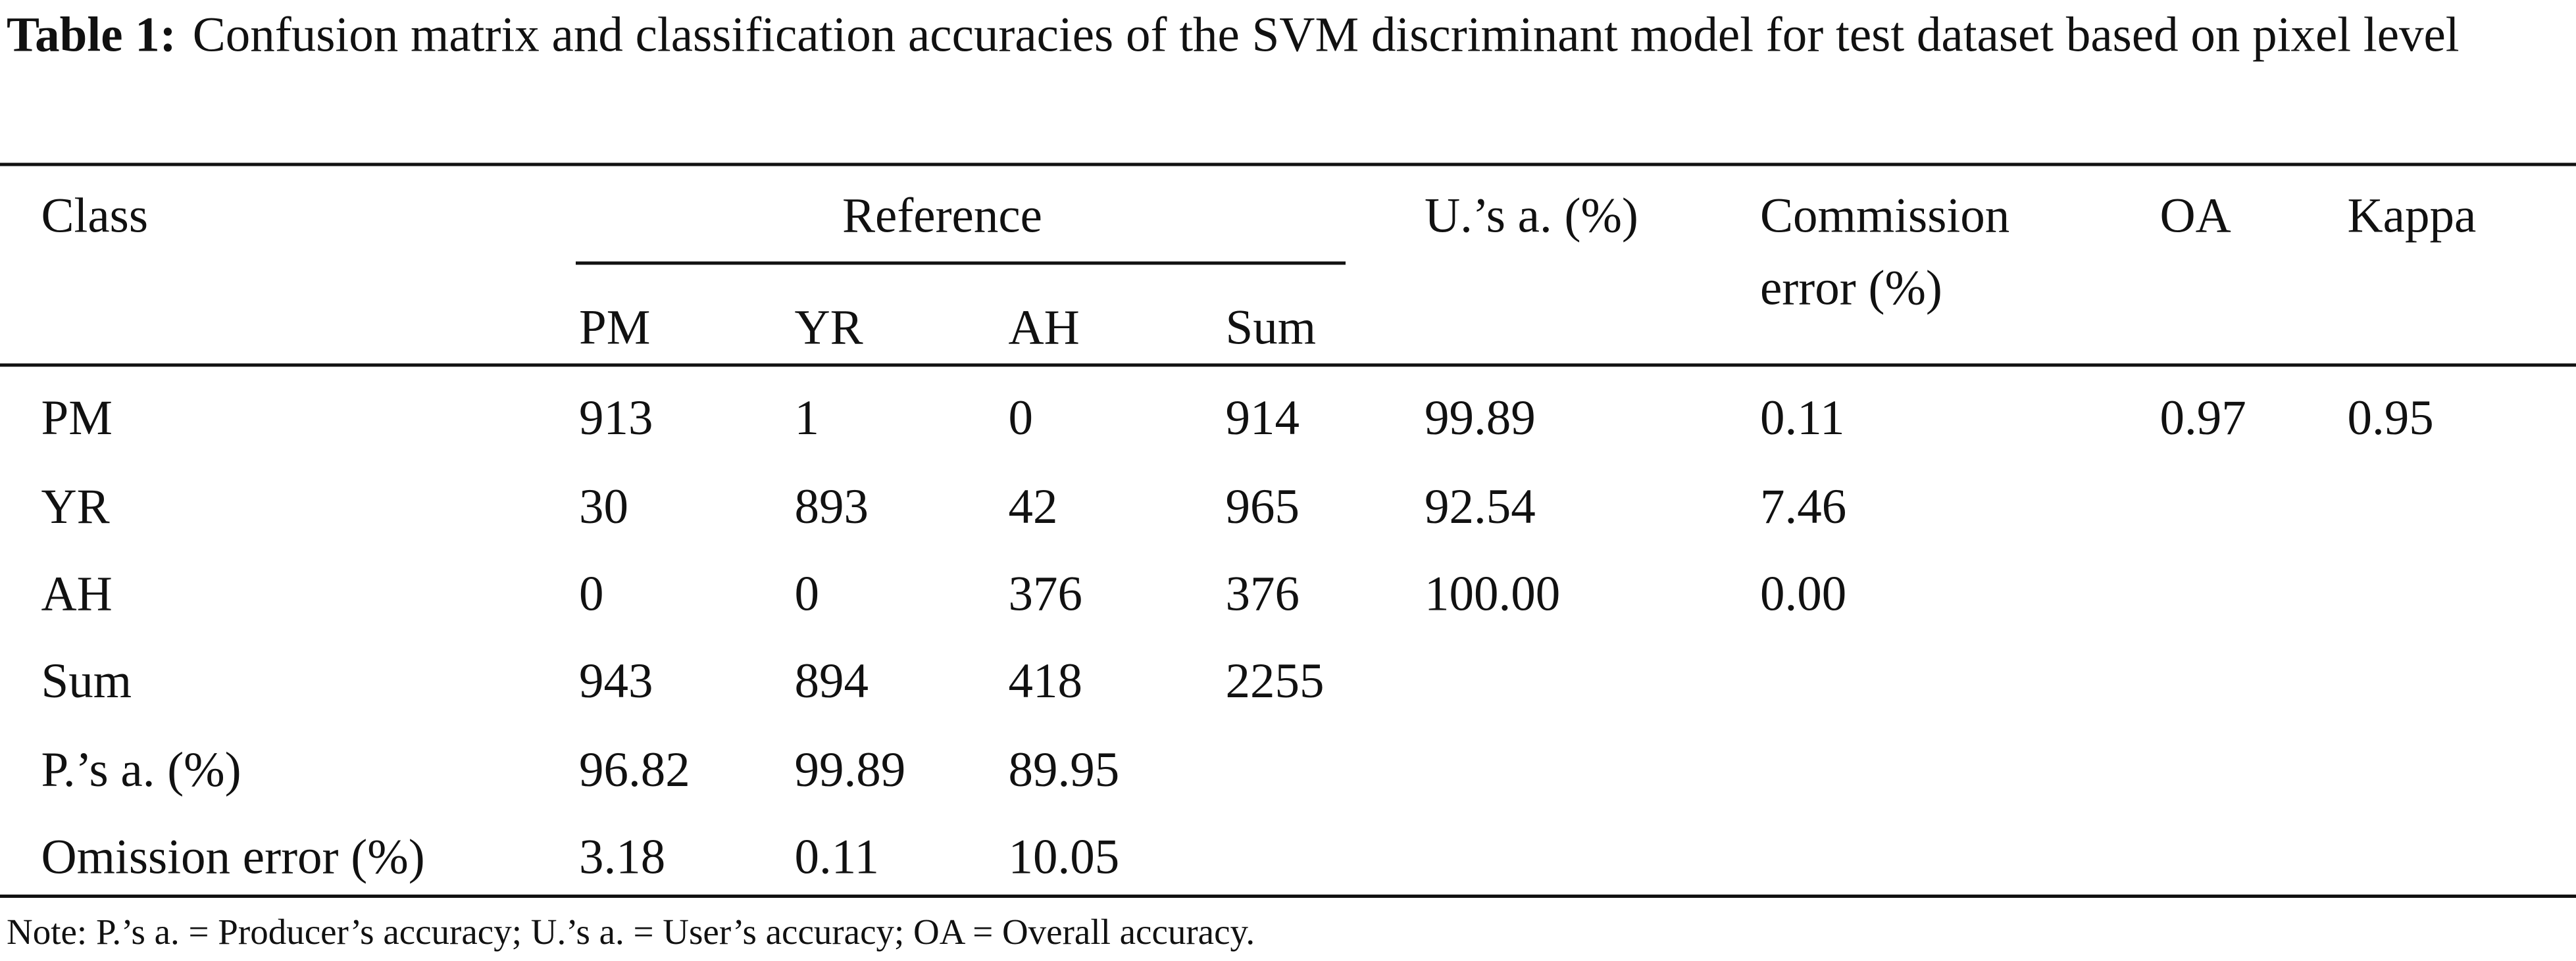  I want to click on row-label: Sum, so click(87, 681).